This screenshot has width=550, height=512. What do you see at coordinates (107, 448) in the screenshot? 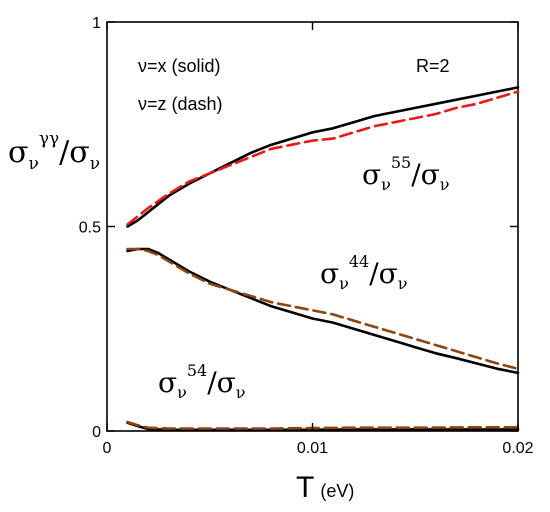
I see `x-tick-label-0: 0` at bounding box center [107, 448].